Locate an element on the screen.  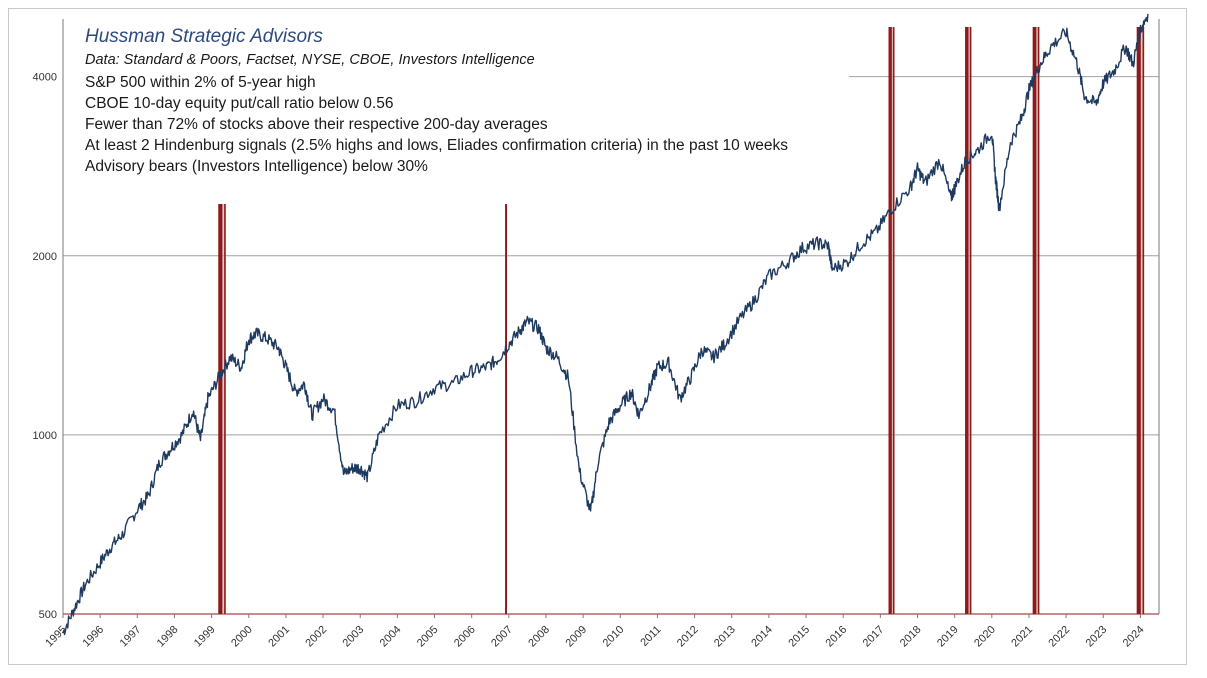
x-tick-label: 1998 is located at coordinates (168, 637).